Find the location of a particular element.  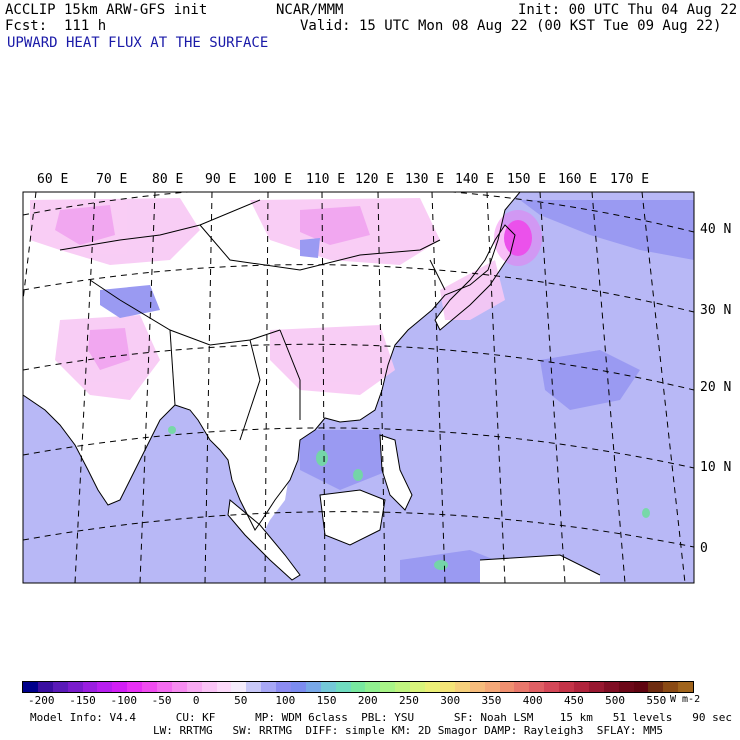

colorbar-tick-label: 0 is located at coordinates (196, 700).